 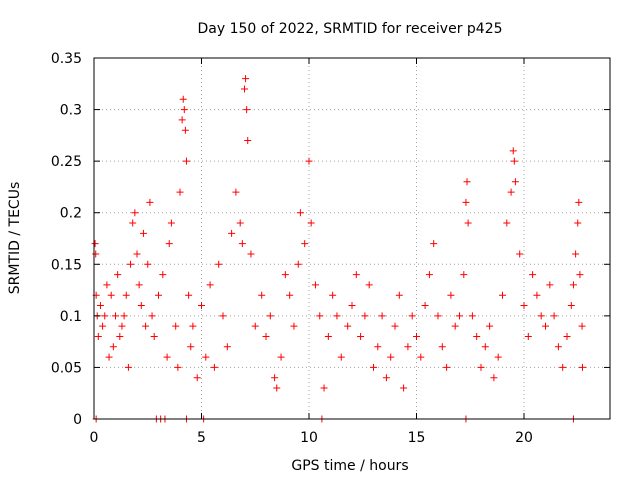 I want to click on y-tick-label: 0.05, so click(x=66, y=368).